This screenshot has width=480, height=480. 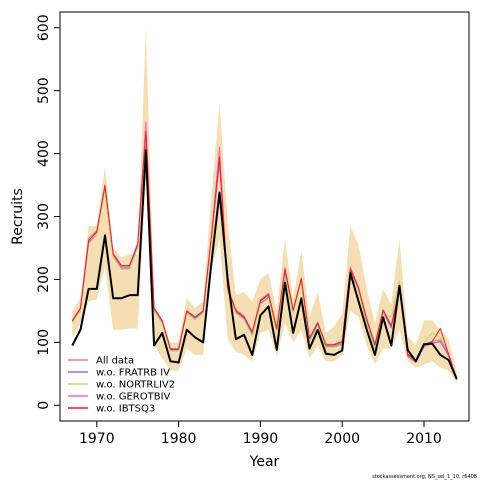 What do you see at coordinates (424, 477) in the screenshot?
I see `caption-text: stockassessment.org, NS_sel_1_10, r6408` at bounding box center [424, 477].